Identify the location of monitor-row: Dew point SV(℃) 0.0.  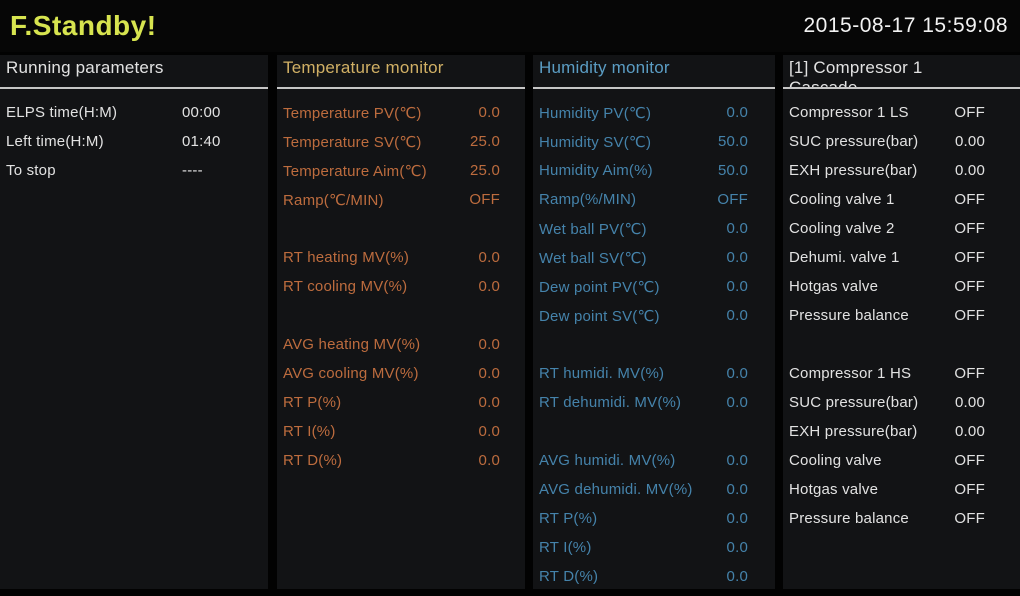
(654, 315).